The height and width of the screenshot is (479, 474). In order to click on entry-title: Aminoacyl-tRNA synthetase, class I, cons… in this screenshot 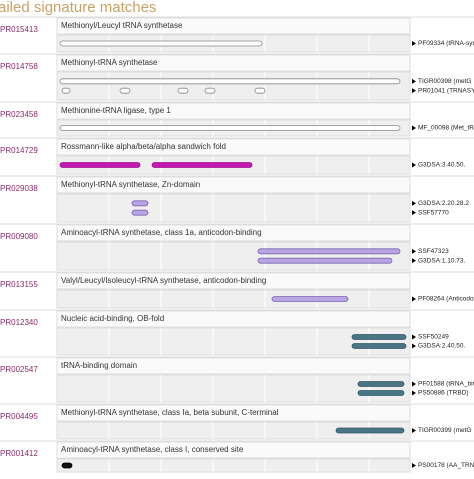, I will do `click(152, 449)`.